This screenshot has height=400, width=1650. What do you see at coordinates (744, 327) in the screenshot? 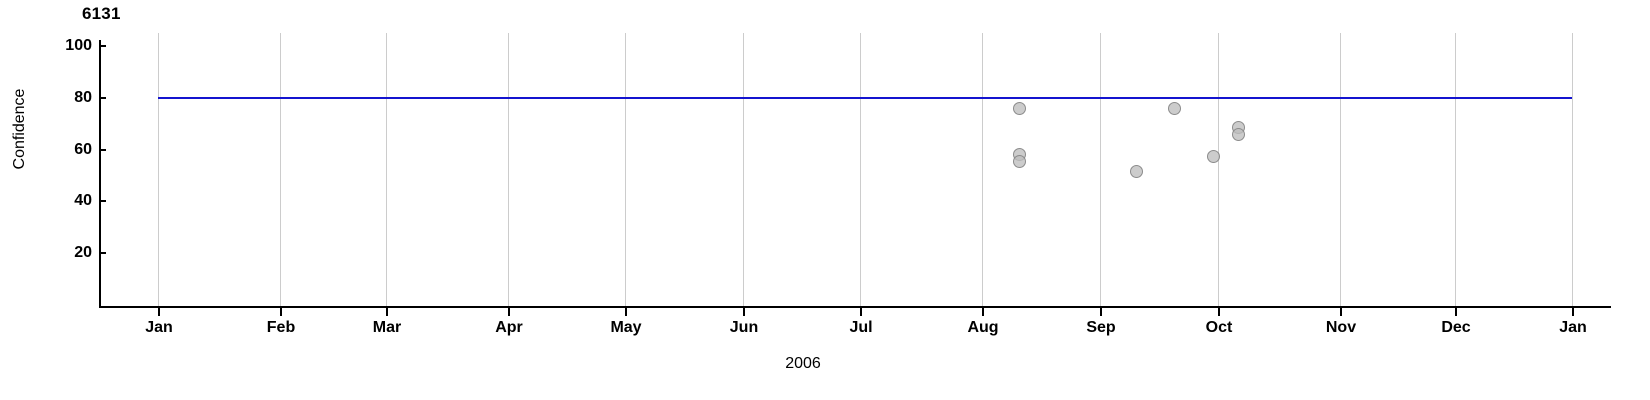
I see `x-tick-label: Jun` at bounding box center [744, 327].